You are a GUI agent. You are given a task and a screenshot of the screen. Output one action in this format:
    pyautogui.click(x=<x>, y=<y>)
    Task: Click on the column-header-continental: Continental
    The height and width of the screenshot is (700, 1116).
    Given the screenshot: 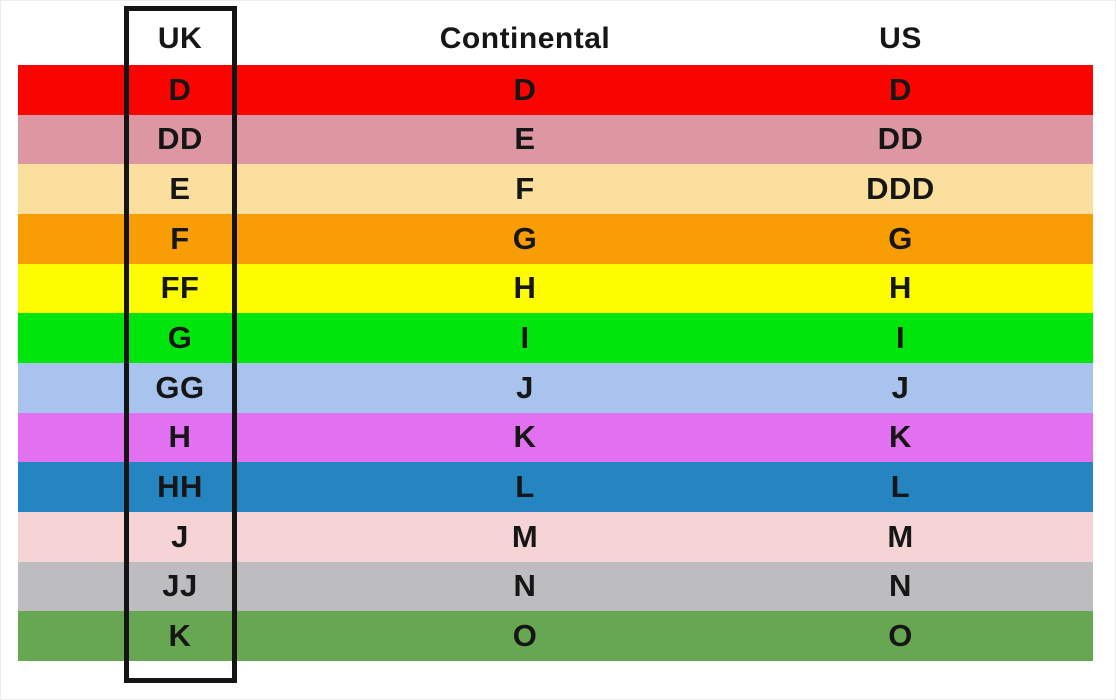 What is the action you would take?
    pyautogui.click(x=525, y=38)
    